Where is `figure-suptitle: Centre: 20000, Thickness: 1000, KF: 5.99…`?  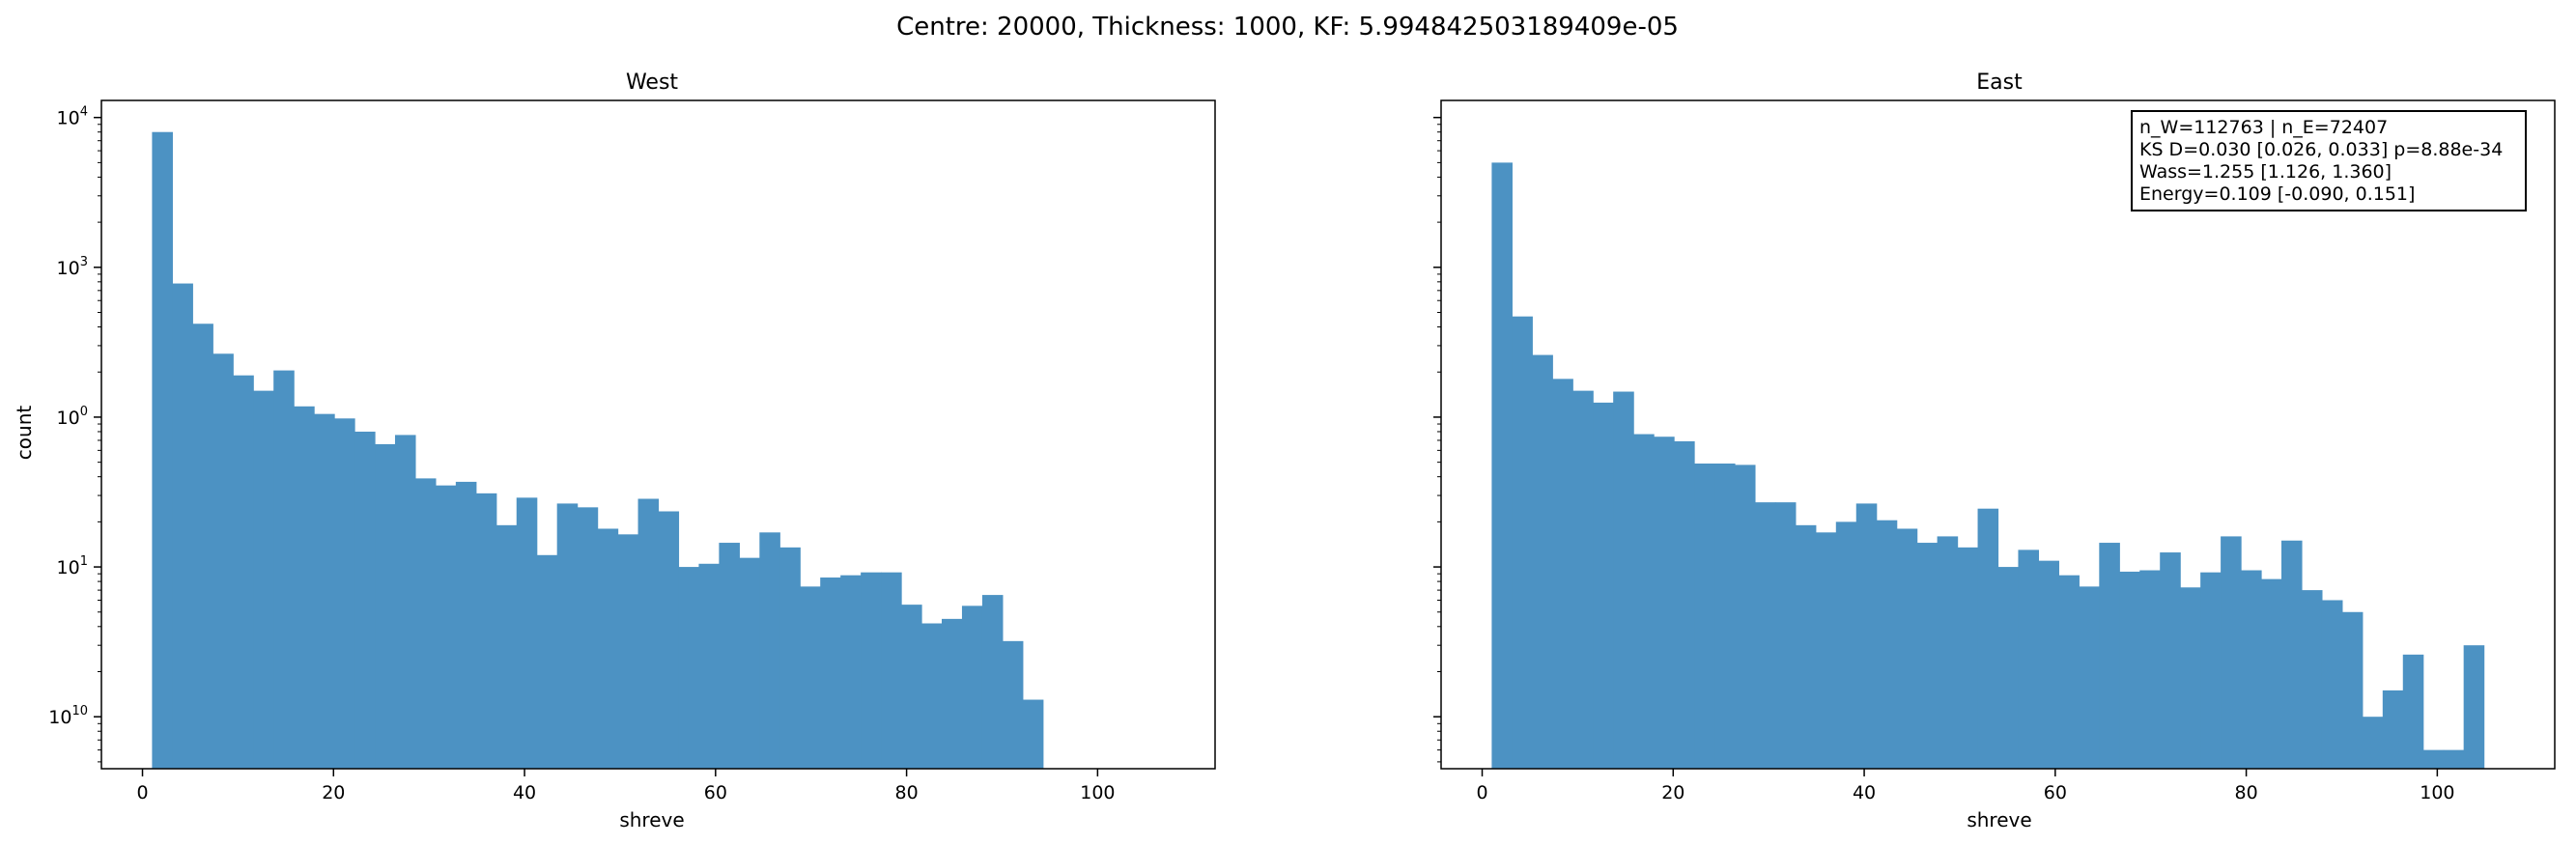 figure-suptitle: Centre: 20000, Thickness: 1000, KF: 5.99… is located at coordinates (1287, 27).